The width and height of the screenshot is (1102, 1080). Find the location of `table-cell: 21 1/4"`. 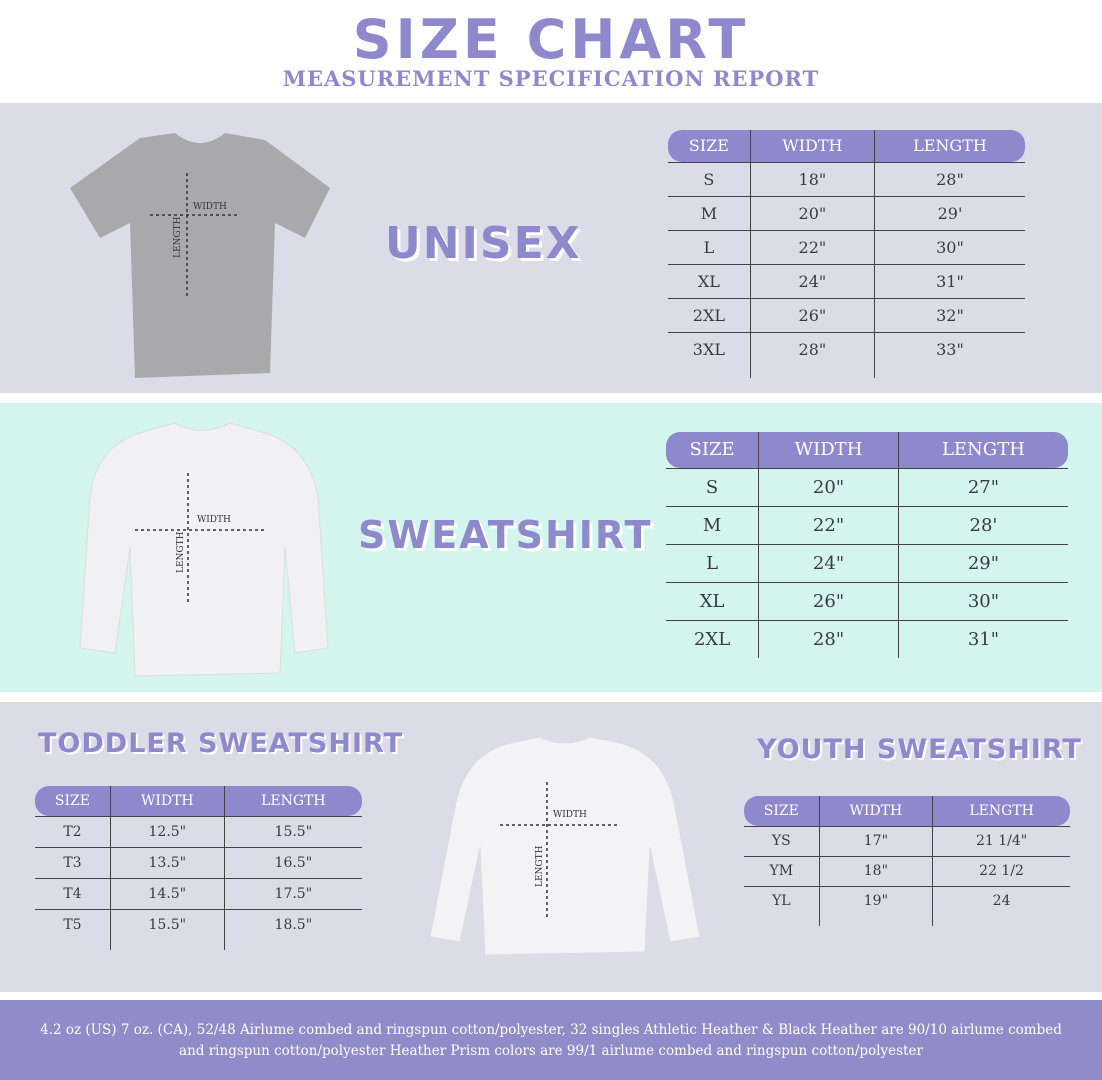

table-cell: 21 1/4" is located at coordinates (1001, 840).